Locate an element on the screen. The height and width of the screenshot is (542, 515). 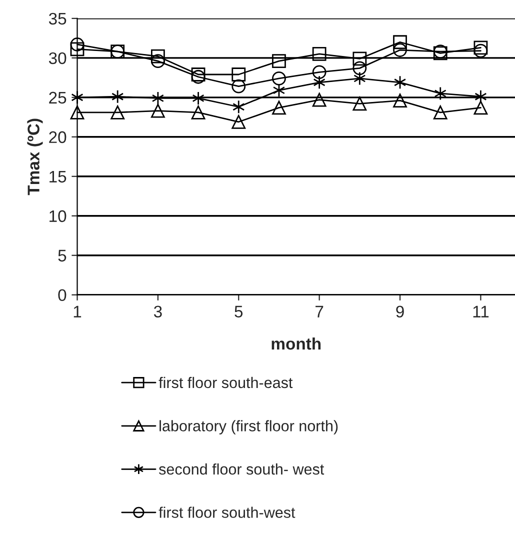
x-tick-label: 3 is located at coordinates (158, 312).